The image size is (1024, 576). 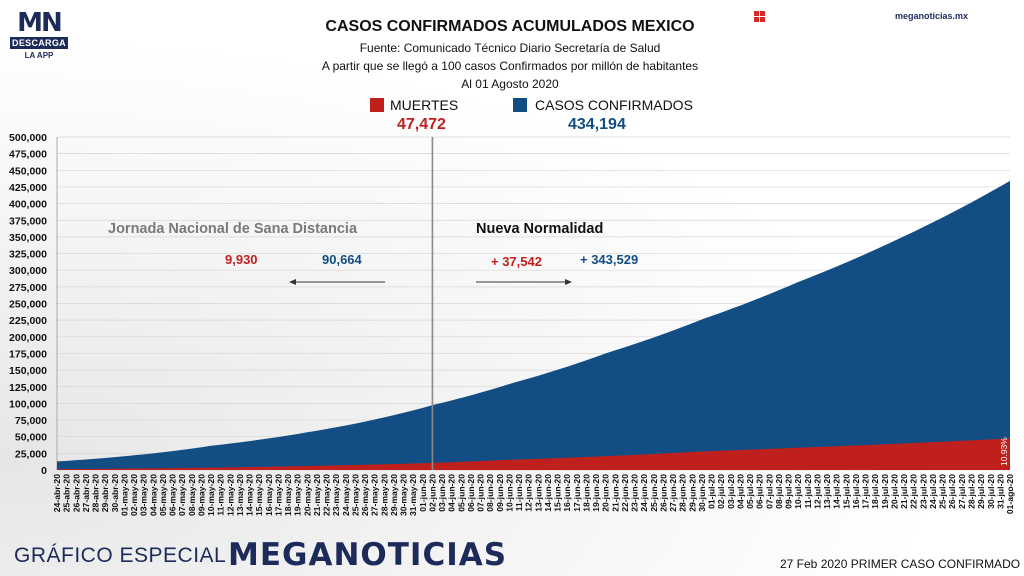 What do you see at coordinates (991, 491) in the screenshot?
I see `x-tick-label: 30-jul-20` at bounding box center [991, 491].